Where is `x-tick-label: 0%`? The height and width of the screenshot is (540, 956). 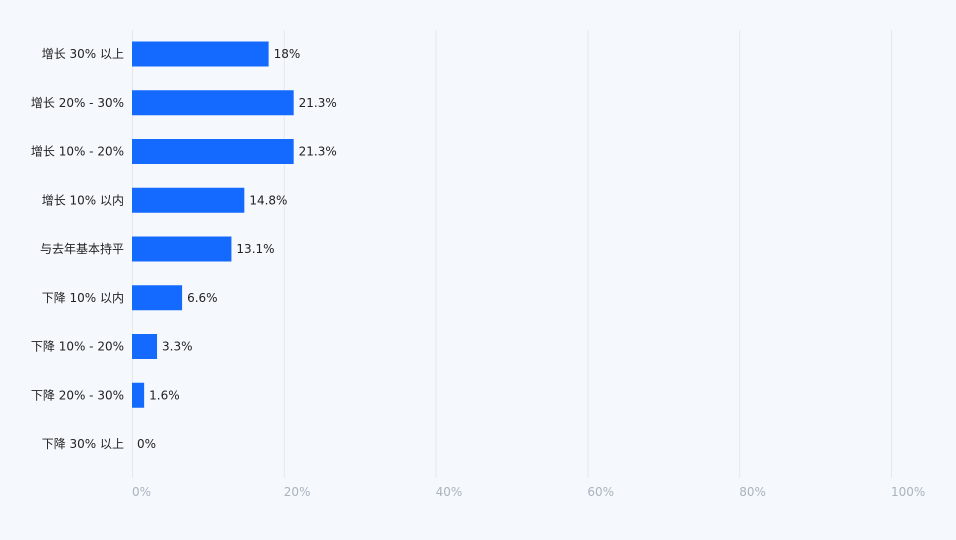
x-tick-label: 0% is located at coordinates (141, 492).